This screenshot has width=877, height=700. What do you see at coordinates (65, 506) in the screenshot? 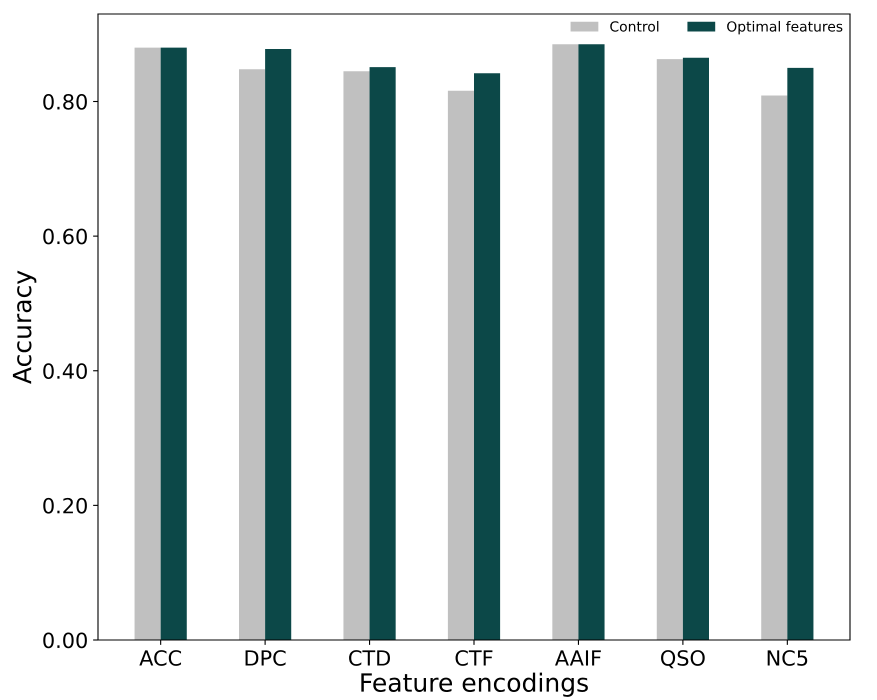
I see `y-tick-label: 0.20` at bounding box center [65, 506].